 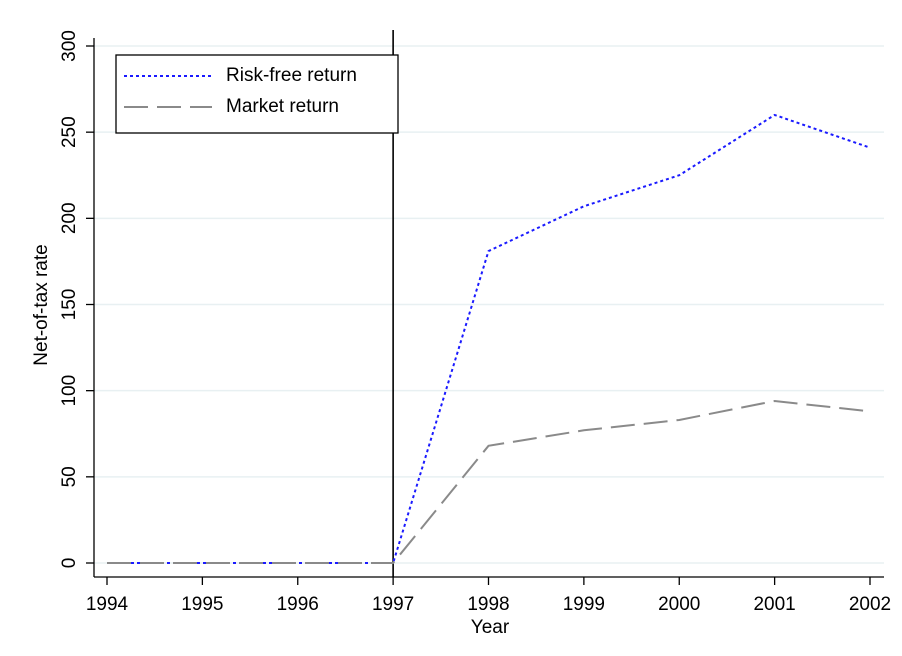 What do you see at coordinates (679, 604) in the screenshot?
I see `x-tick-label: 2000` at bounding box center [679, 604].